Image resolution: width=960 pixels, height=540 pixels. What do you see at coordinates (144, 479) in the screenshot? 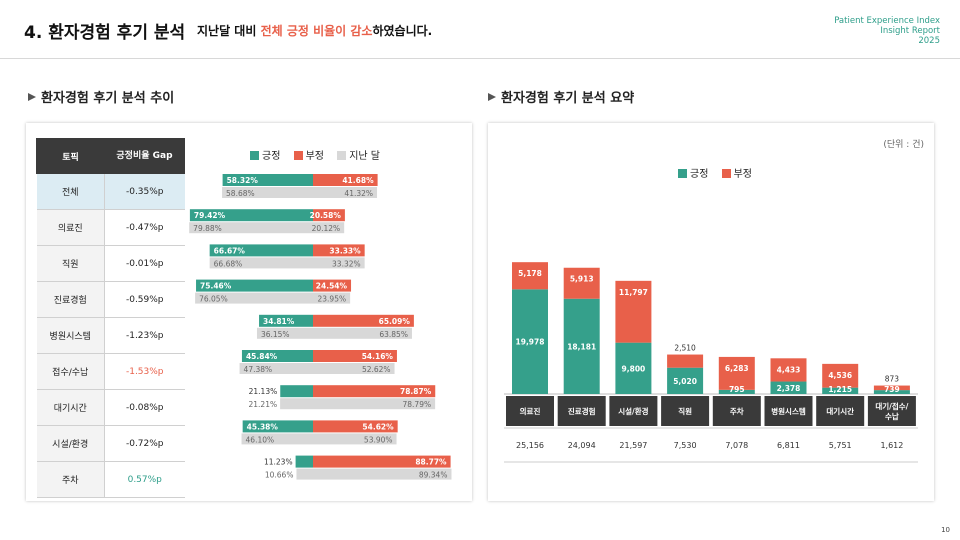
I see `gap-value: 0.57%p` at bounding box center [144, 479].